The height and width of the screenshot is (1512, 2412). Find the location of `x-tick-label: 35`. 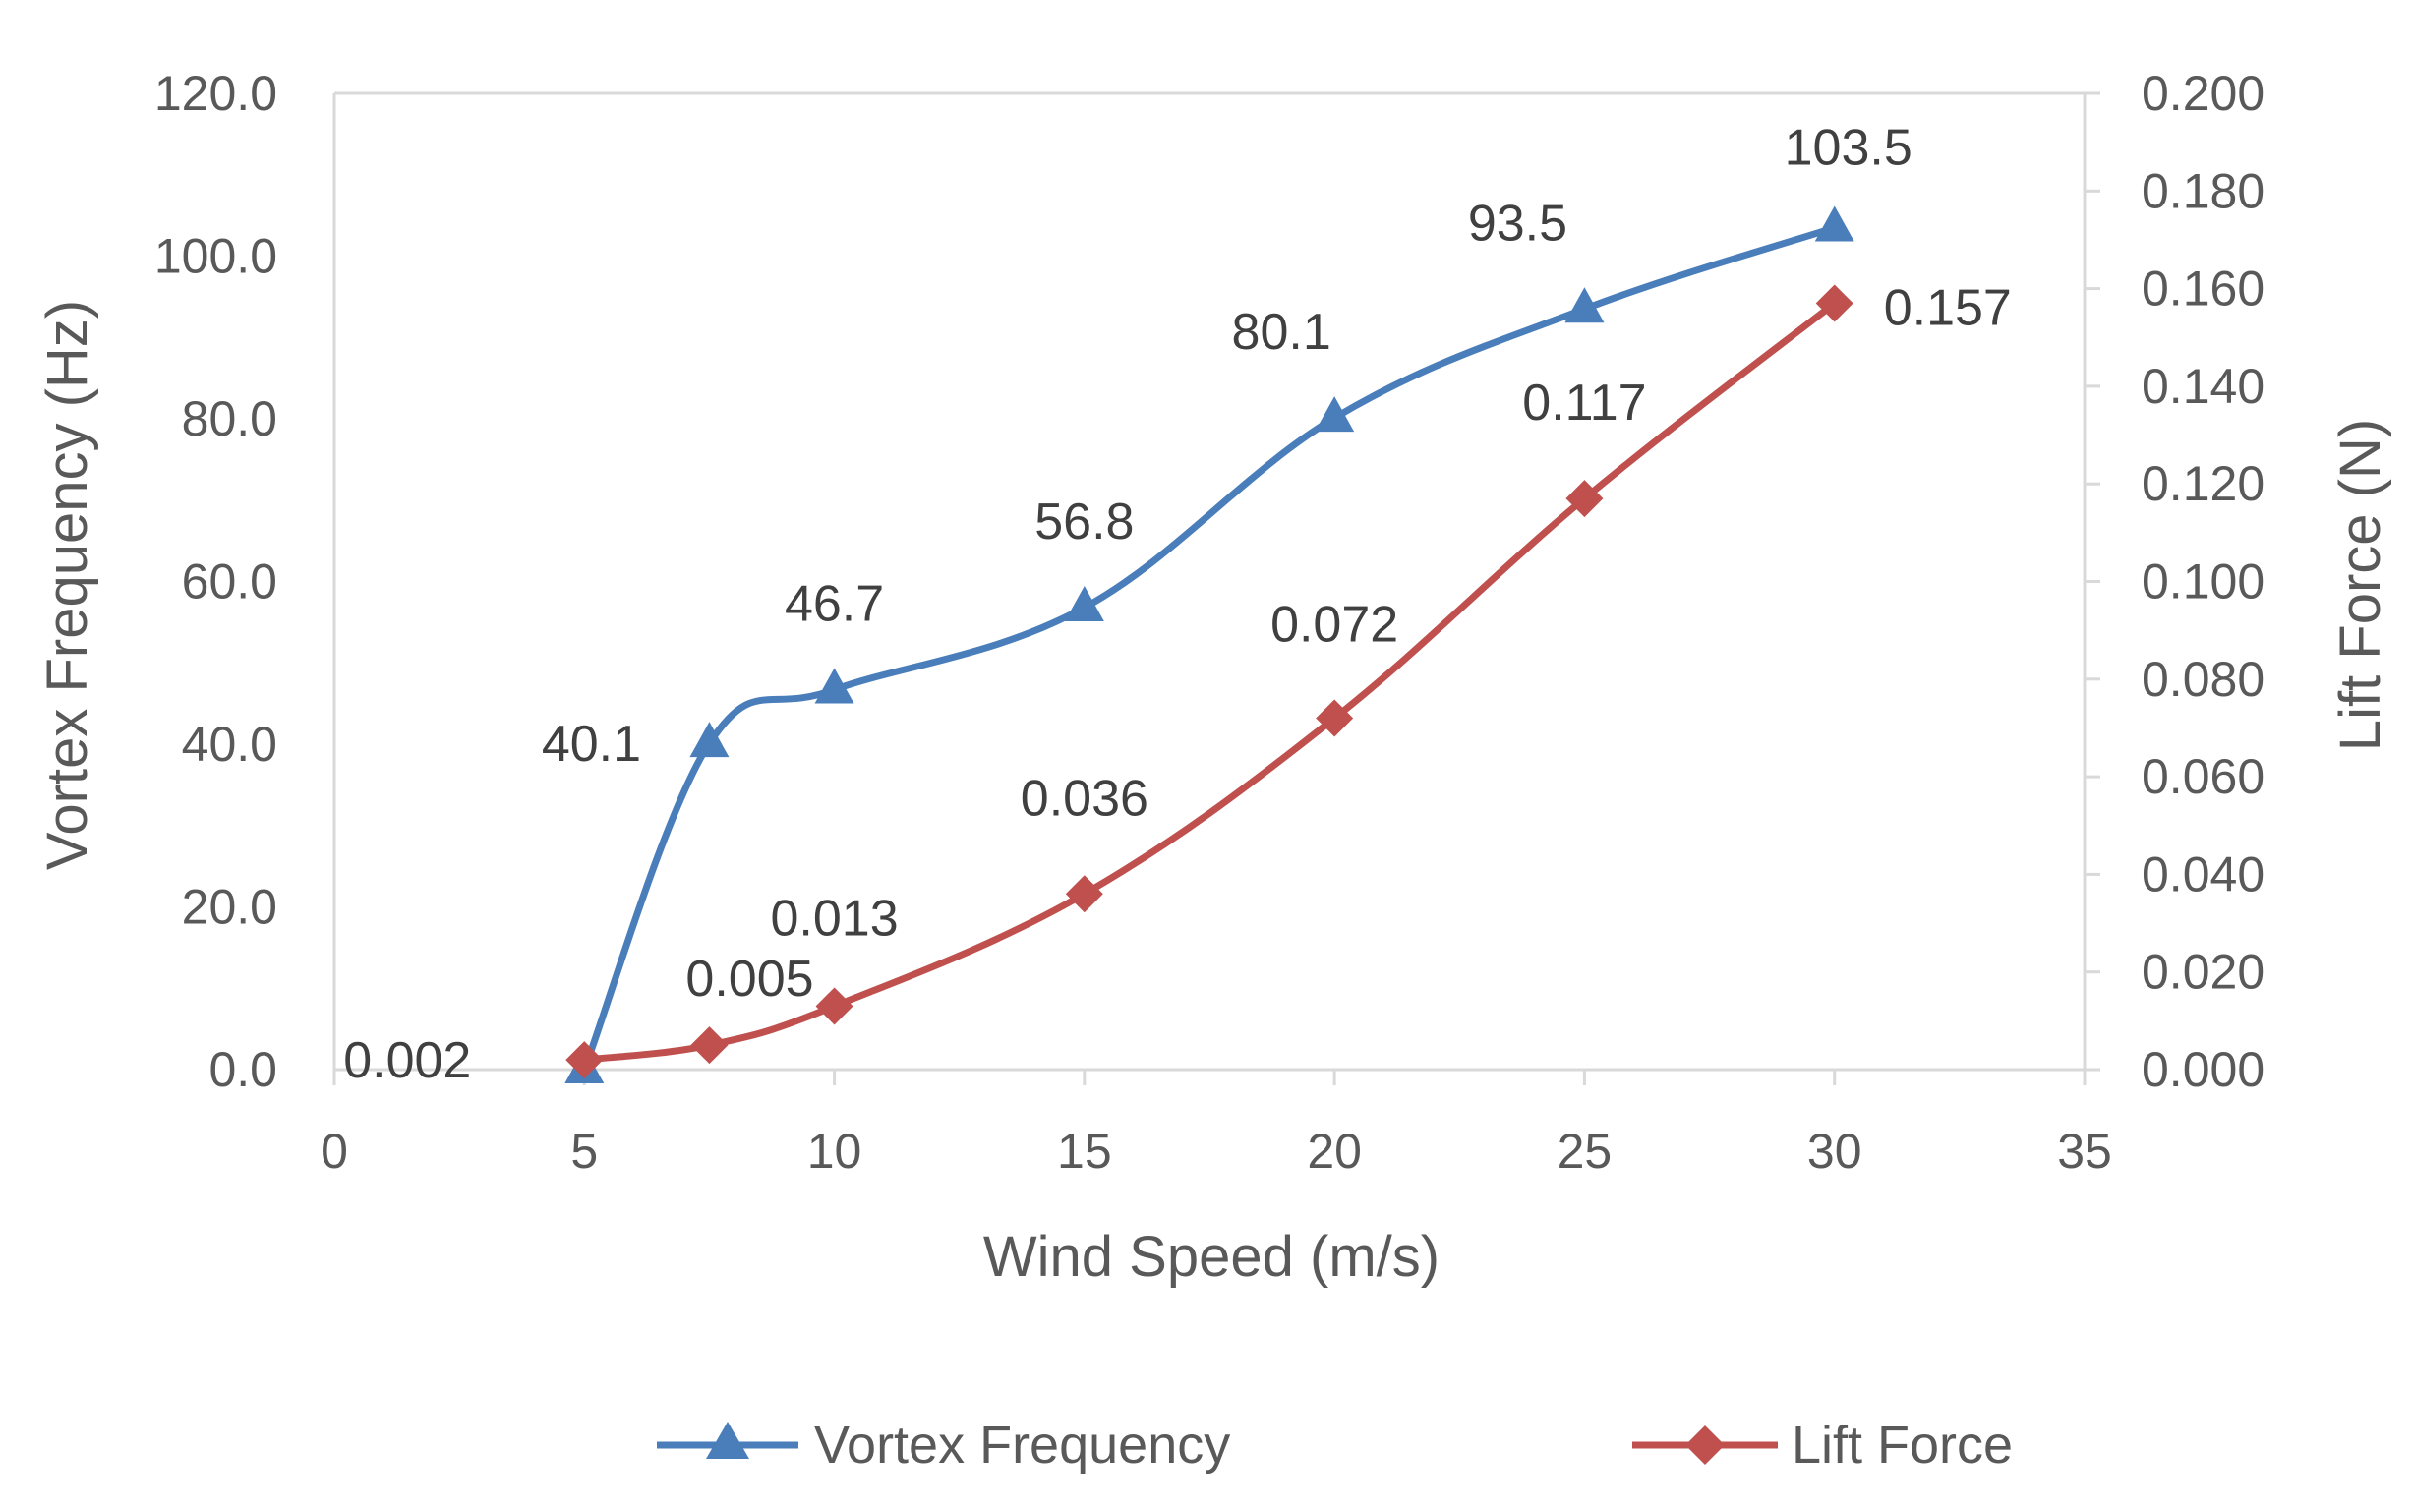

x-tick-label: 35 is located at coordinates (2084, 1151).